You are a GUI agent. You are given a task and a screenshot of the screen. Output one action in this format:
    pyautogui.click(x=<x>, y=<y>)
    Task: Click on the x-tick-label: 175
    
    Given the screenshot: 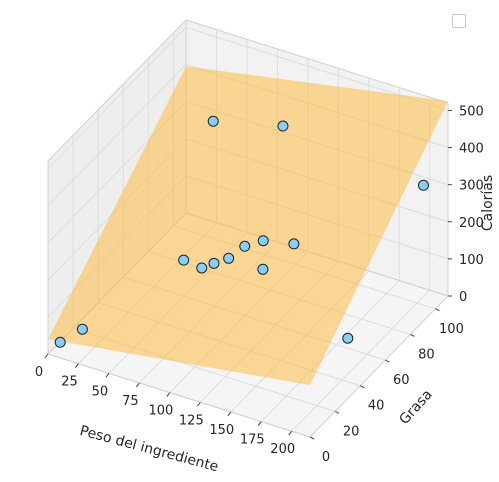 What is the action you would take?
    pyautogui.click(x=252, y=440)
    